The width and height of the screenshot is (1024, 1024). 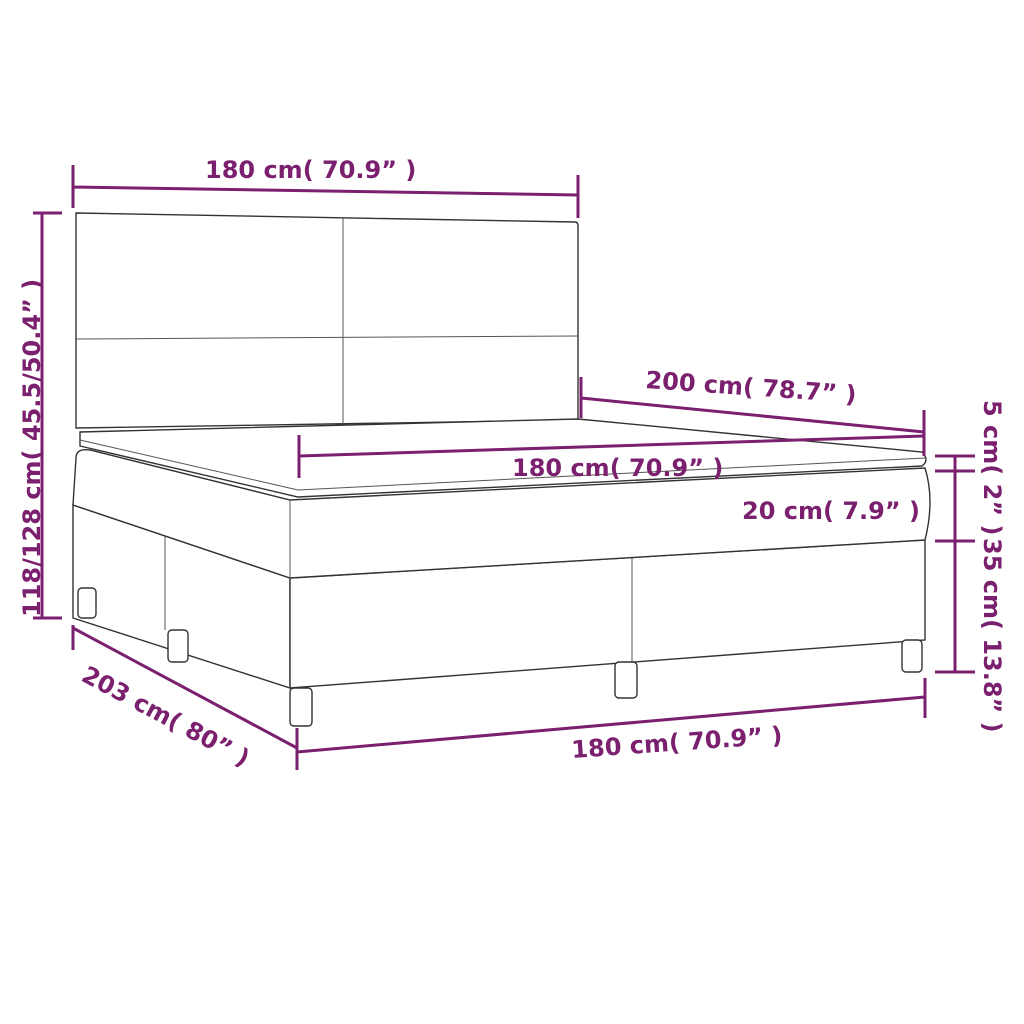 I want to click on mattress-topper, so click(x=503, y=458).